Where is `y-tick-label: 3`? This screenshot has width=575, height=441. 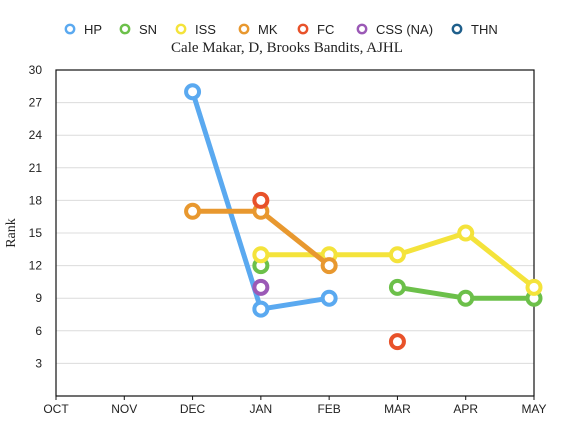
y-tick-label: 3 is located at coordinates (38, 363).